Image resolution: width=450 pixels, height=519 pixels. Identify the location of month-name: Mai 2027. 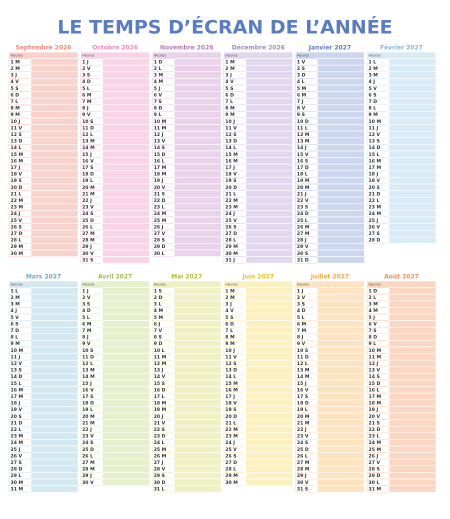
(186, 277).